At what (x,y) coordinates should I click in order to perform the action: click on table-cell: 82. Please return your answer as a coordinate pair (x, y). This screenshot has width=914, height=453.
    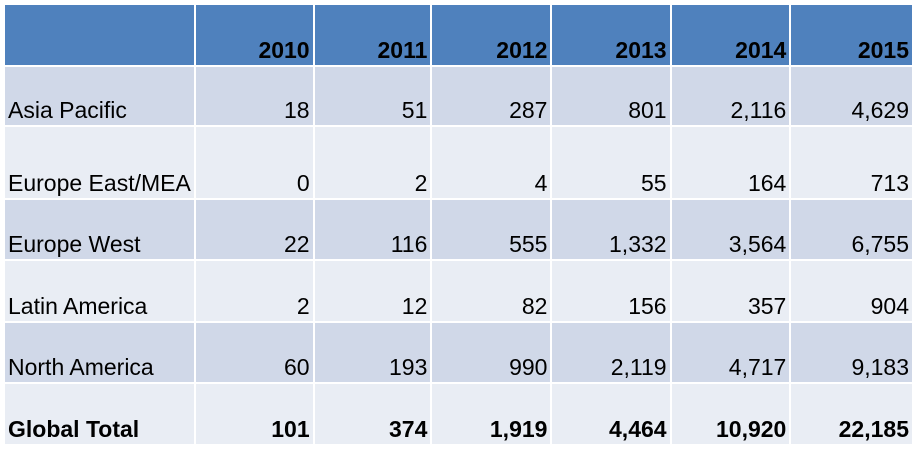
    Looking at the image, I should click on (491, 291).